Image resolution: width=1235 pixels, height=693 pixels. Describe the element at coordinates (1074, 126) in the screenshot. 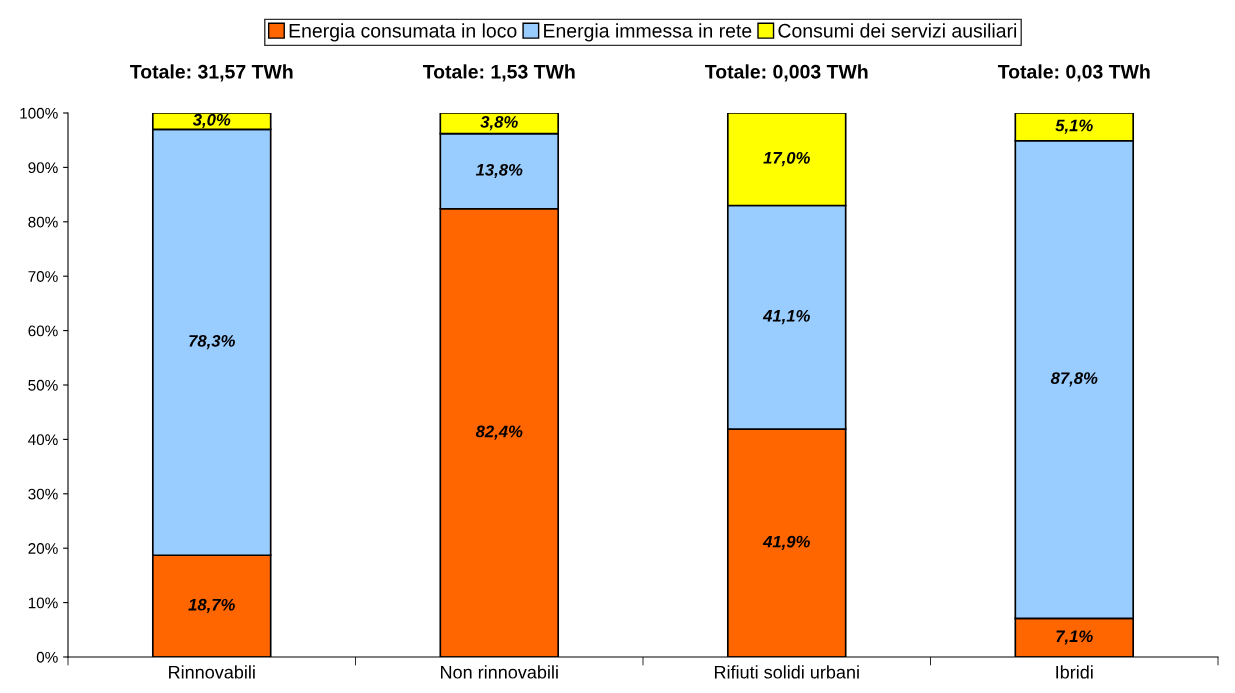

I see `data-label: 5,1%` at that location.